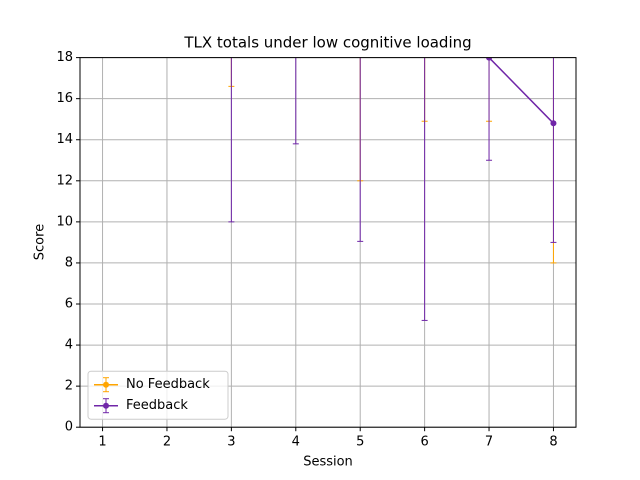 This screenshot has height=480, width=640. What do you see at coordinates (553, 442) in the screenshot?
I see `x-tick-label: 8` at bounding box center [553, 442].